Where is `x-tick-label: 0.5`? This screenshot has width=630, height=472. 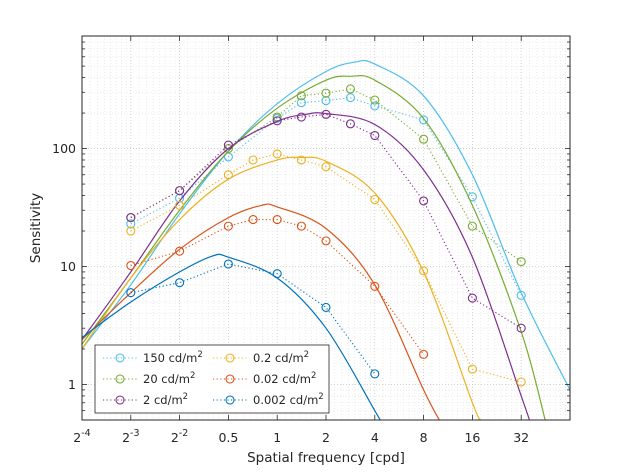 x-tick-label: 0.5 is located at coordinates (228, 437).